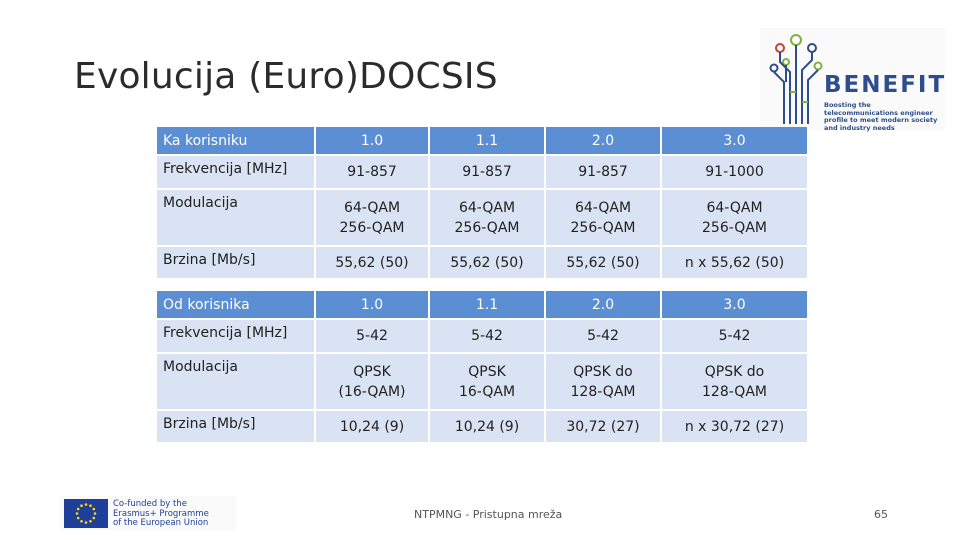 This screenshot has width=960, height=540. I want to click on table-cell: n x 55,62 (50), so click(735, 263).